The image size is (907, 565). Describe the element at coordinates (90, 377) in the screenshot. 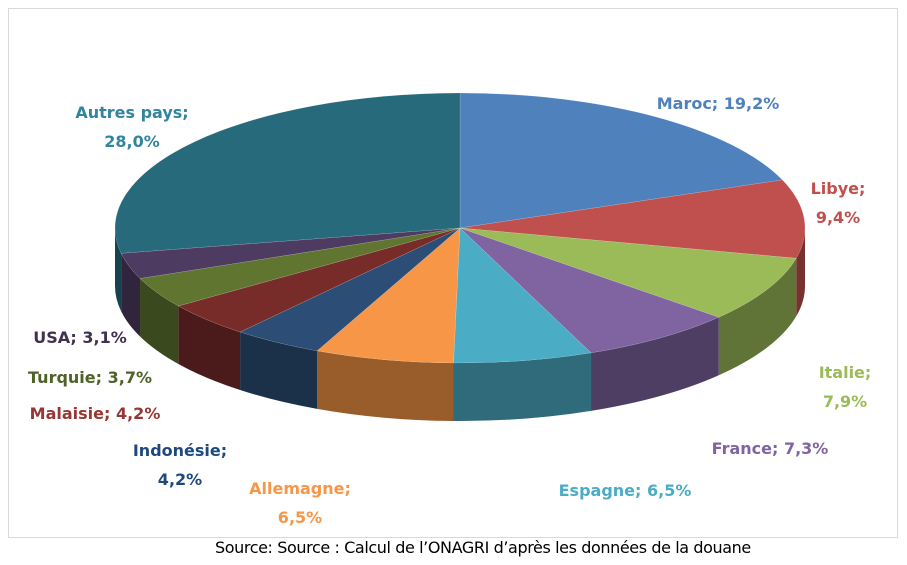

I see `data-label: Turquie; 3,7%` at that location.